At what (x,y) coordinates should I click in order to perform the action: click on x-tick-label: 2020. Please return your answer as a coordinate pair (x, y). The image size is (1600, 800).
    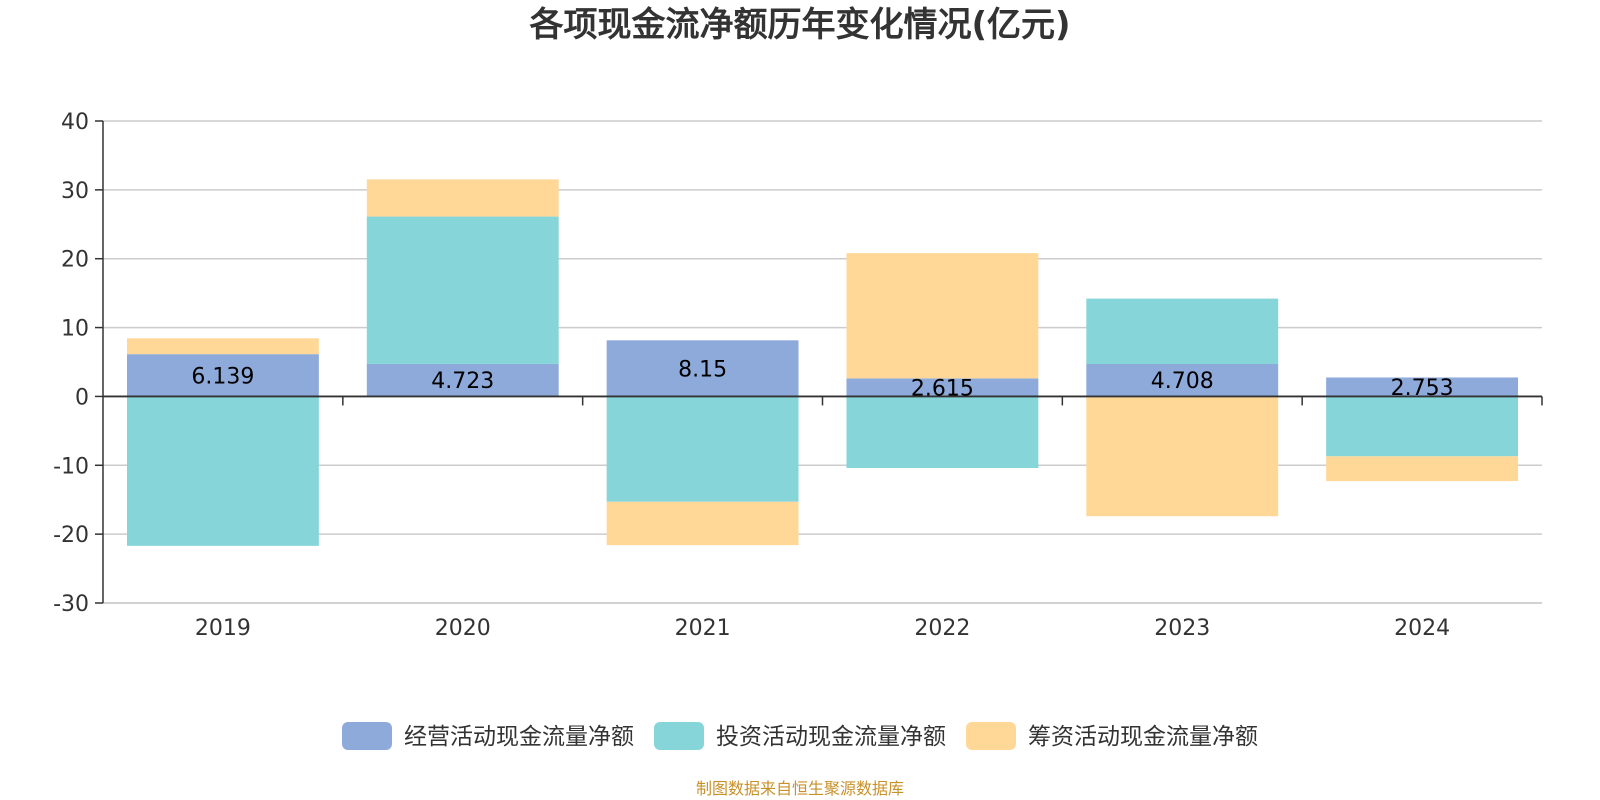
    Looking at the image, I should click on (463, 628).